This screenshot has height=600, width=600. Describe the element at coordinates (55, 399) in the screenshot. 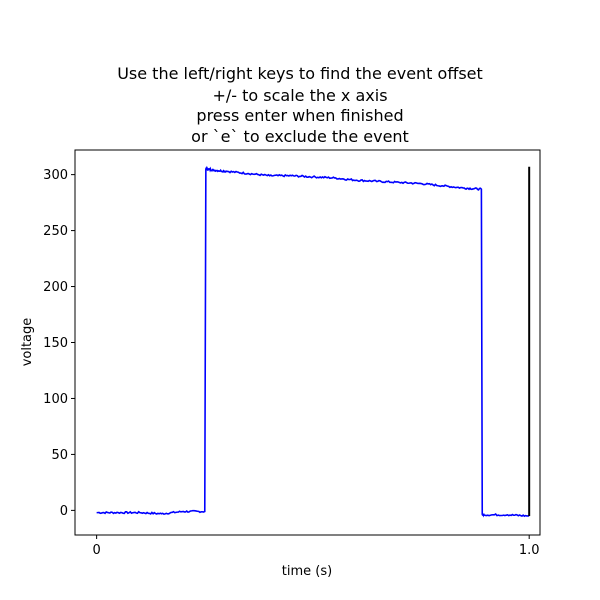

I see `y-tick-label: 100` at that location.